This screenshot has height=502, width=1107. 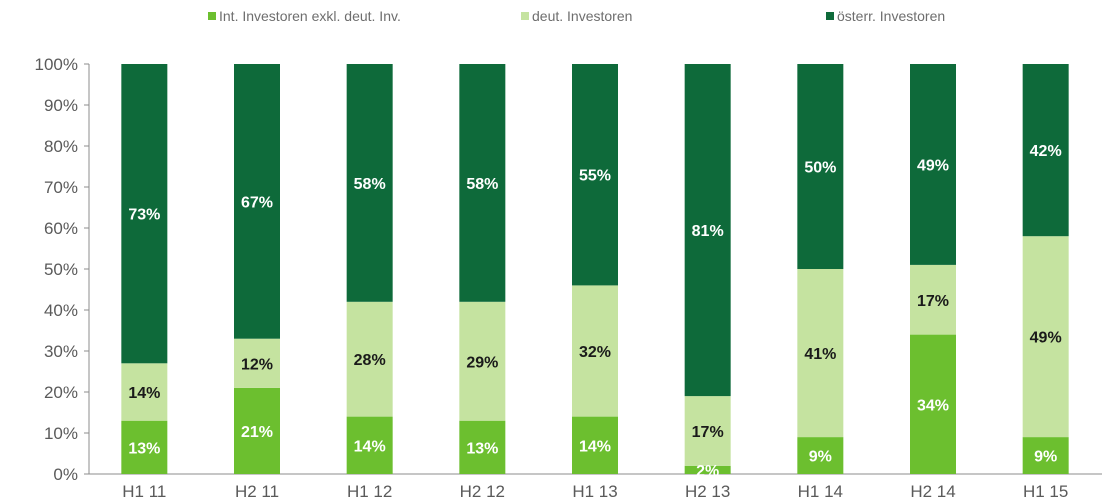 What do you see at coordinates (257, 364) in the screenshot?
I see `data-label-deut-investoren: 12%` at bounding box center [257, 364].